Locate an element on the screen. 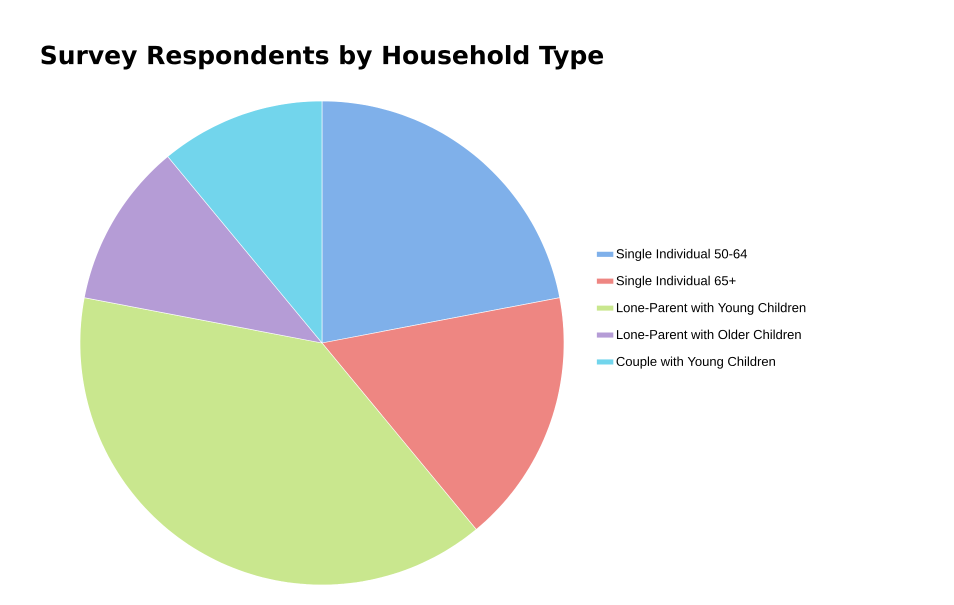 The image size is (954, 605). legend-label: Lone-Parent with Young Children is located at coordinates (711, 308).